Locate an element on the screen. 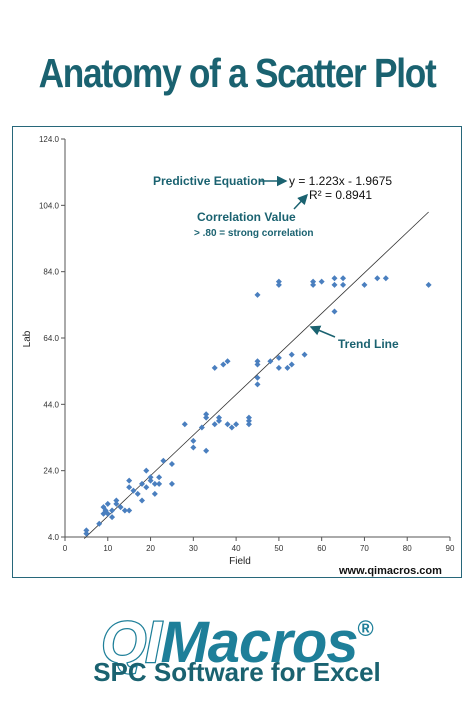 The image size is (474, 711). regression-equation: y = 1.223x - 1.9675 is located at coordinates (340, 181).